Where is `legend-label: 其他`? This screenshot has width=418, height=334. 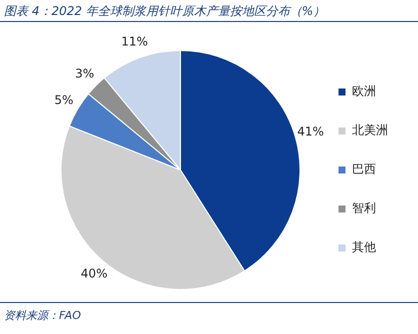
legend-label: 其他 is located at coordinates (364, 247).